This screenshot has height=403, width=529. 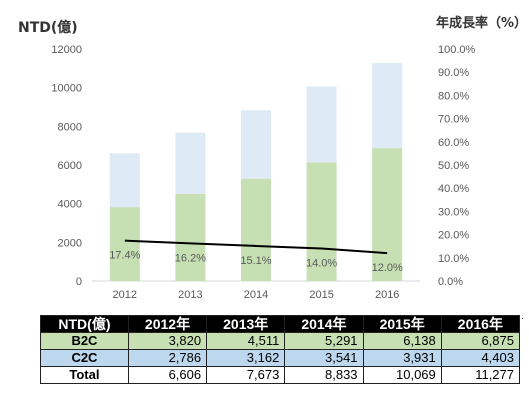 I want to click on table-header-cell: 2015年, so click(x=402, y=324).